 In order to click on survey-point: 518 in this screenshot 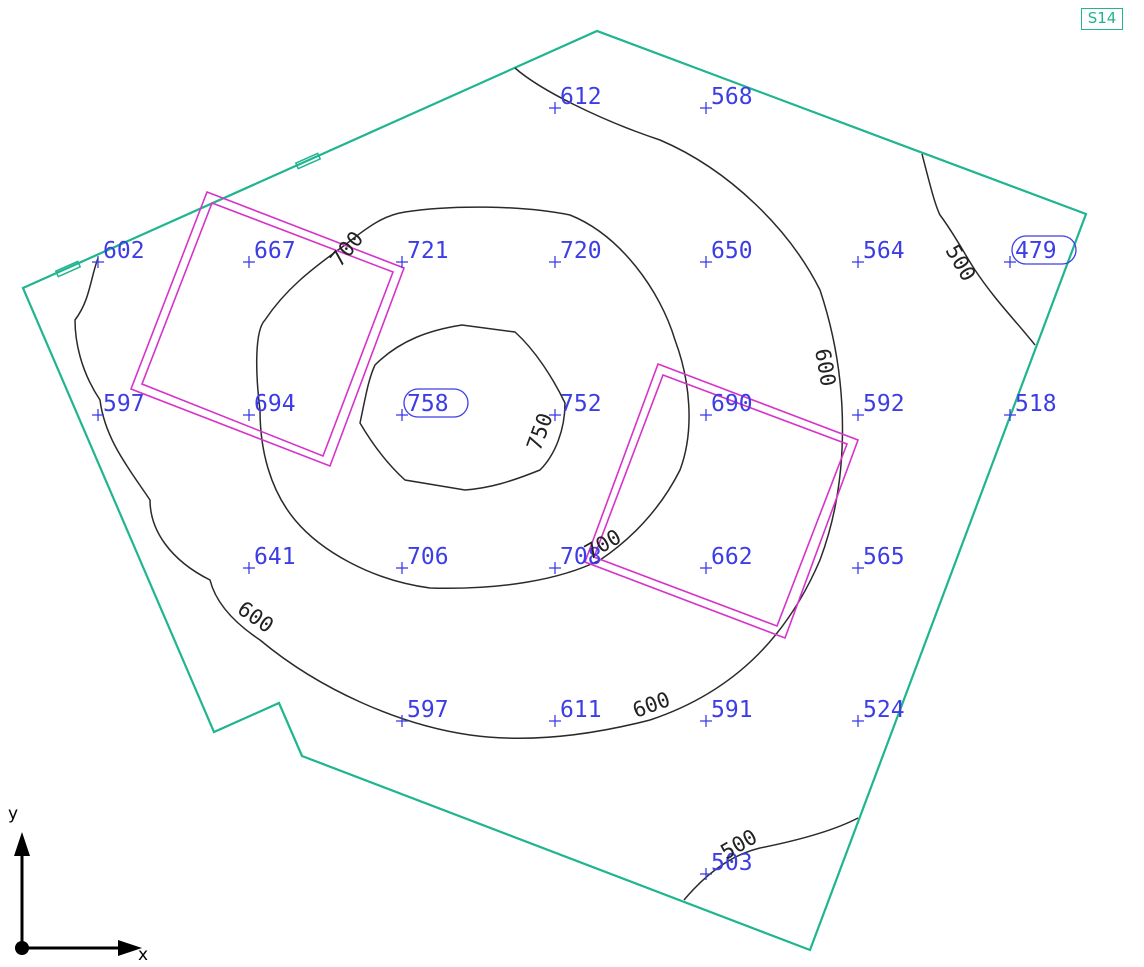, I will do `click(1030, 406)`.